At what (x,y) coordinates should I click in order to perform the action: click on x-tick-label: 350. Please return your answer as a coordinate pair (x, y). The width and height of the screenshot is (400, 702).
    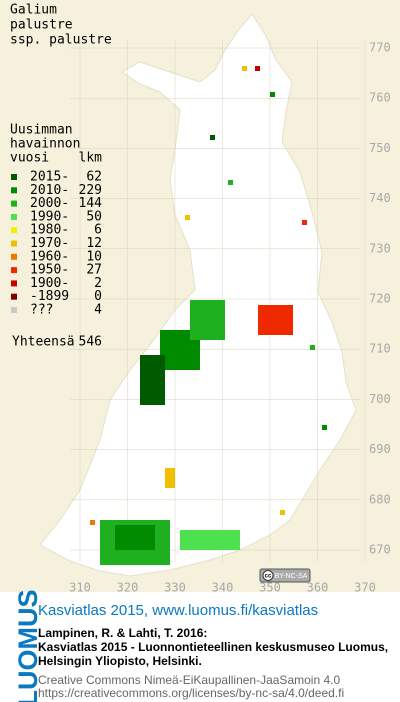
    Looking at the image, I should click on (270, 588).